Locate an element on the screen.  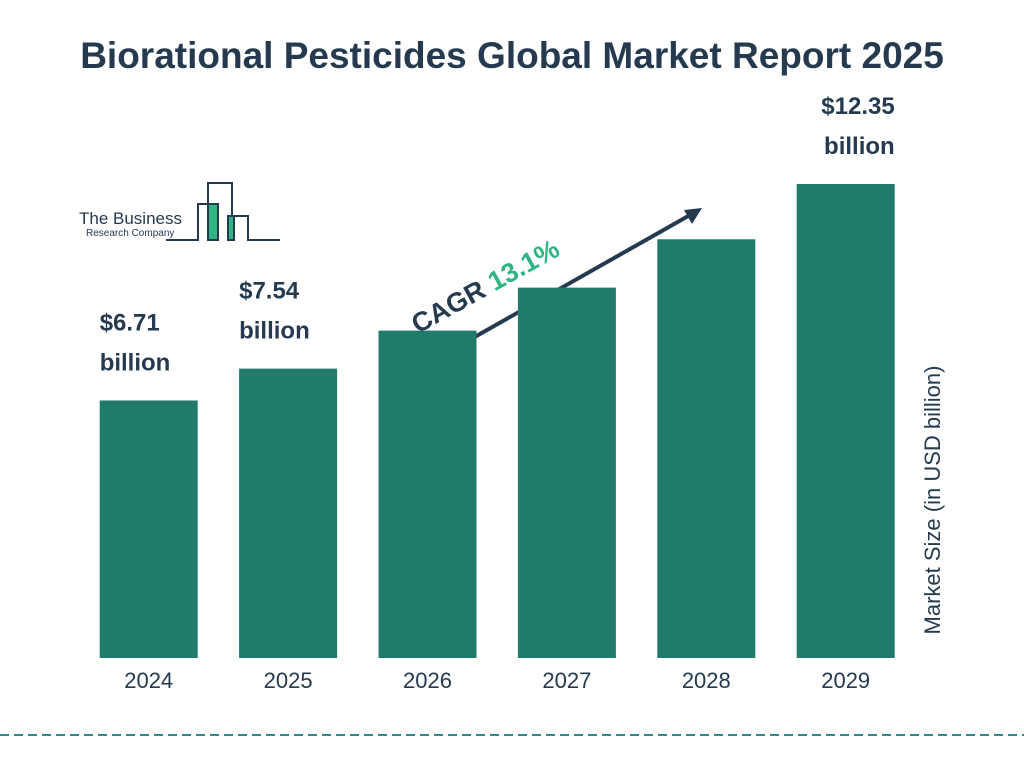
cagr-arrowhead is located at coordinates (693, 216).